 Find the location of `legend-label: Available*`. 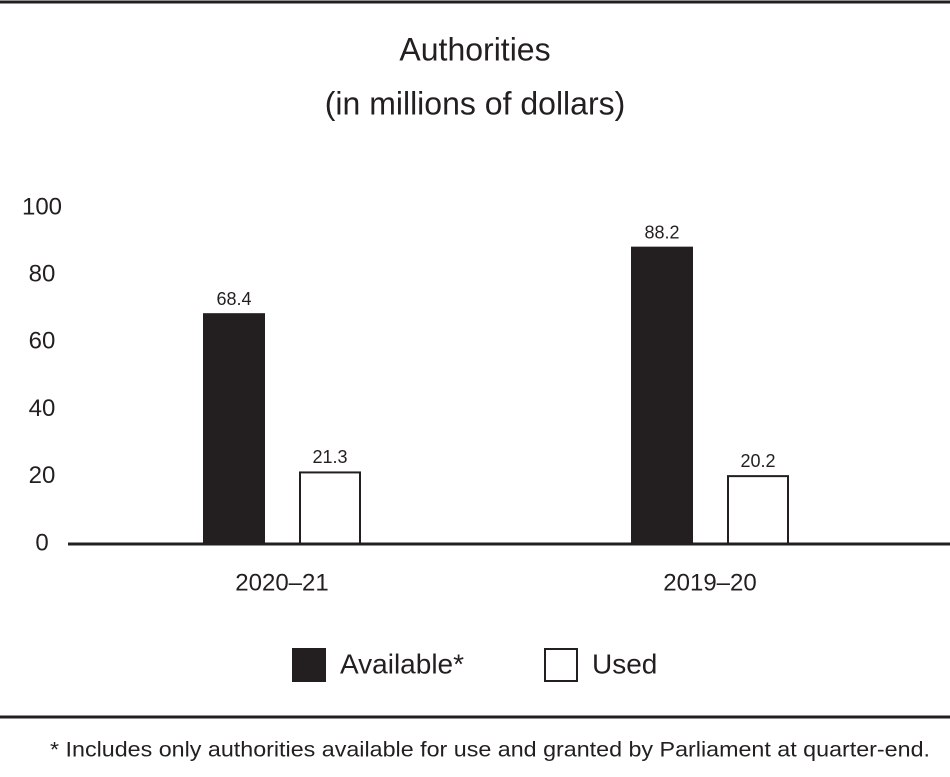

legend-label: Available* is located at coordinates (402, 663).